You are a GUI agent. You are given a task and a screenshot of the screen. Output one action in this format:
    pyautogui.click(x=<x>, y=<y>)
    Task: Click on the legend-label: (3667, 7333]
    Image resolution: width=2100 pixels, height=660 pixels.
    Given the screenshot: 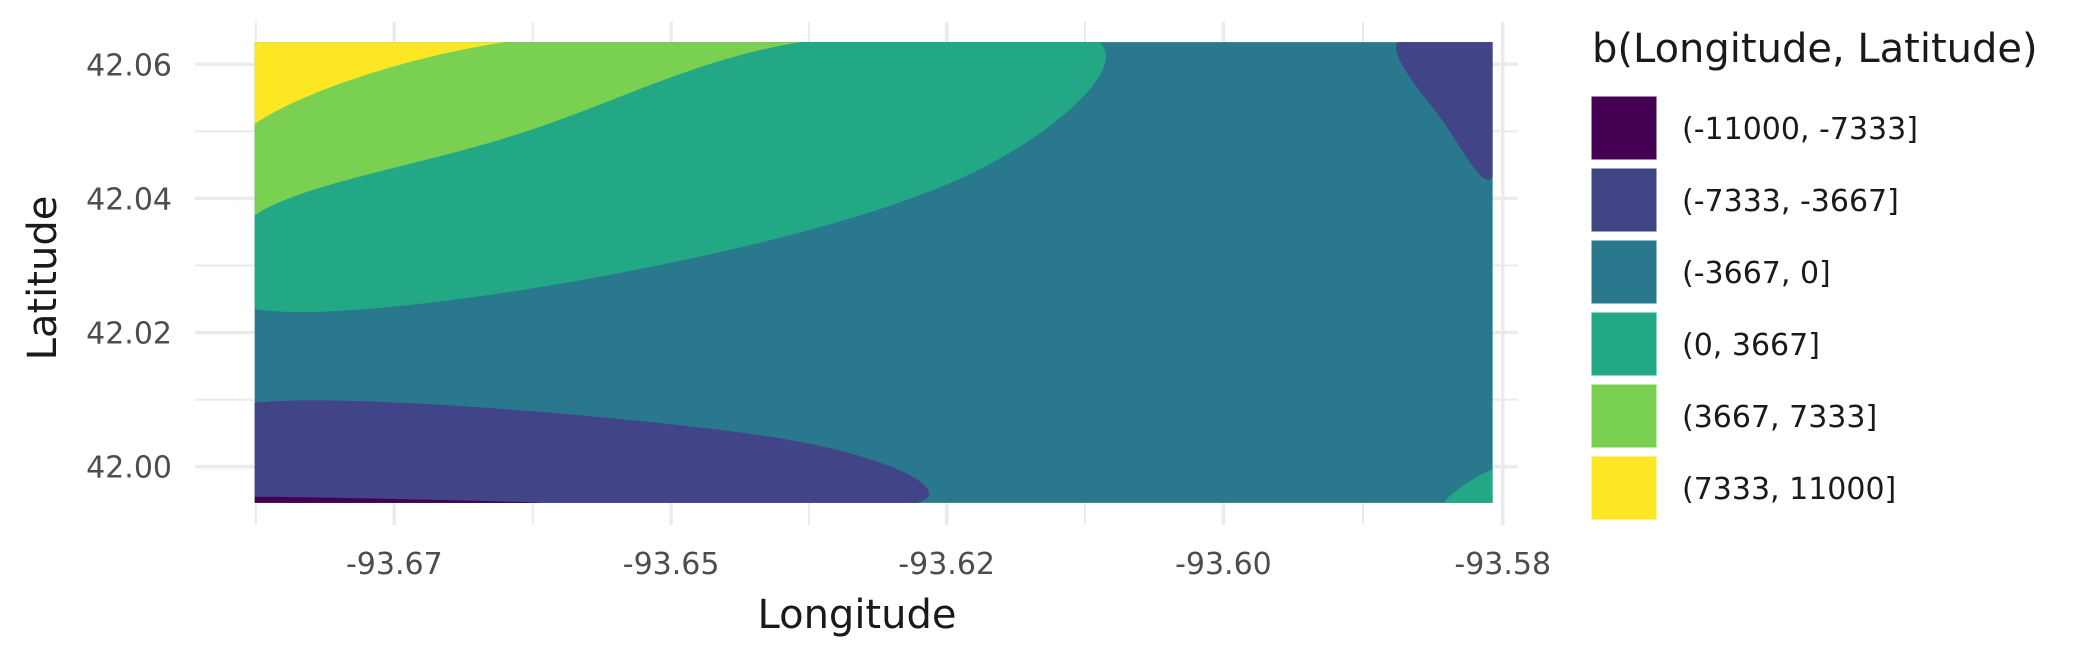 What is the action you would take?
    pyautogui.click(x=1779, y=417)
    